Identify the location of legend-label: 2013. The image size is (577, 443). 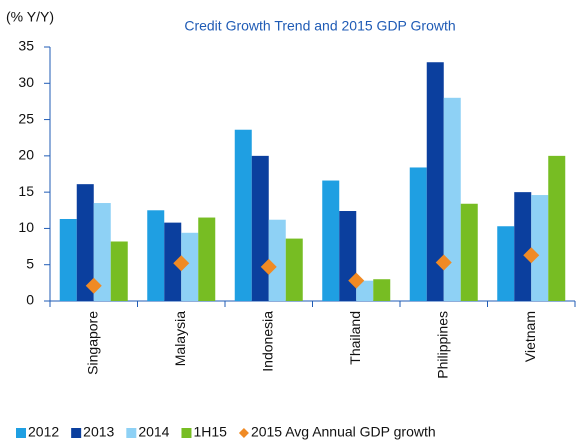
(98, 432).